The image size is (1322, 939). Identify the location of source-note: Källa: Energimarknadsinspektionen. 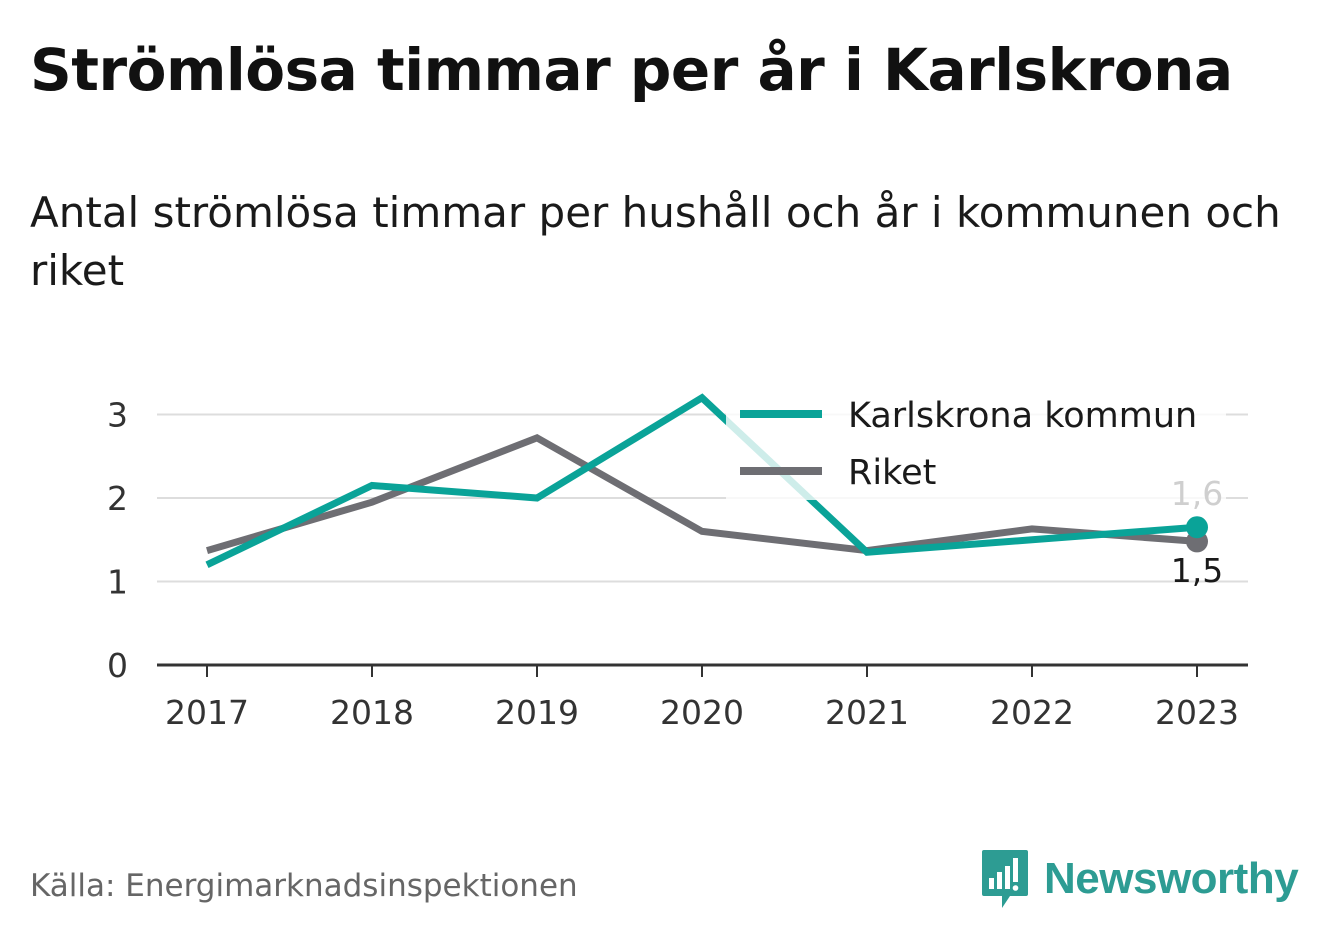
(304, 886).